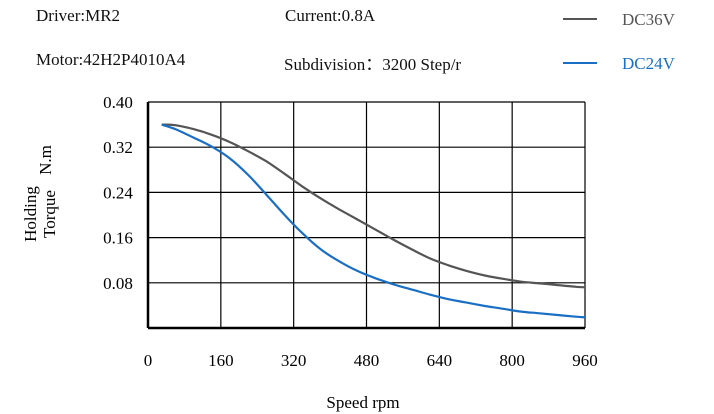  Describe the element at coordinates (619, 41) in the screenshot. I see `legend: DC36V DC24V` at that location.